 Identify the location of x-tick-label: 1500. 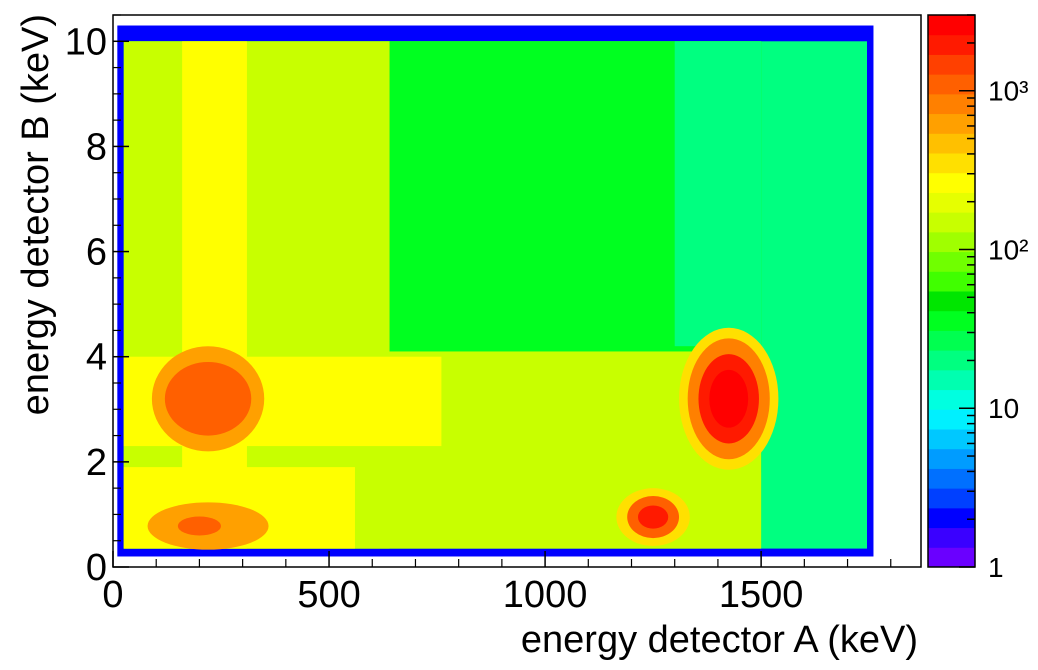
(761, 595).